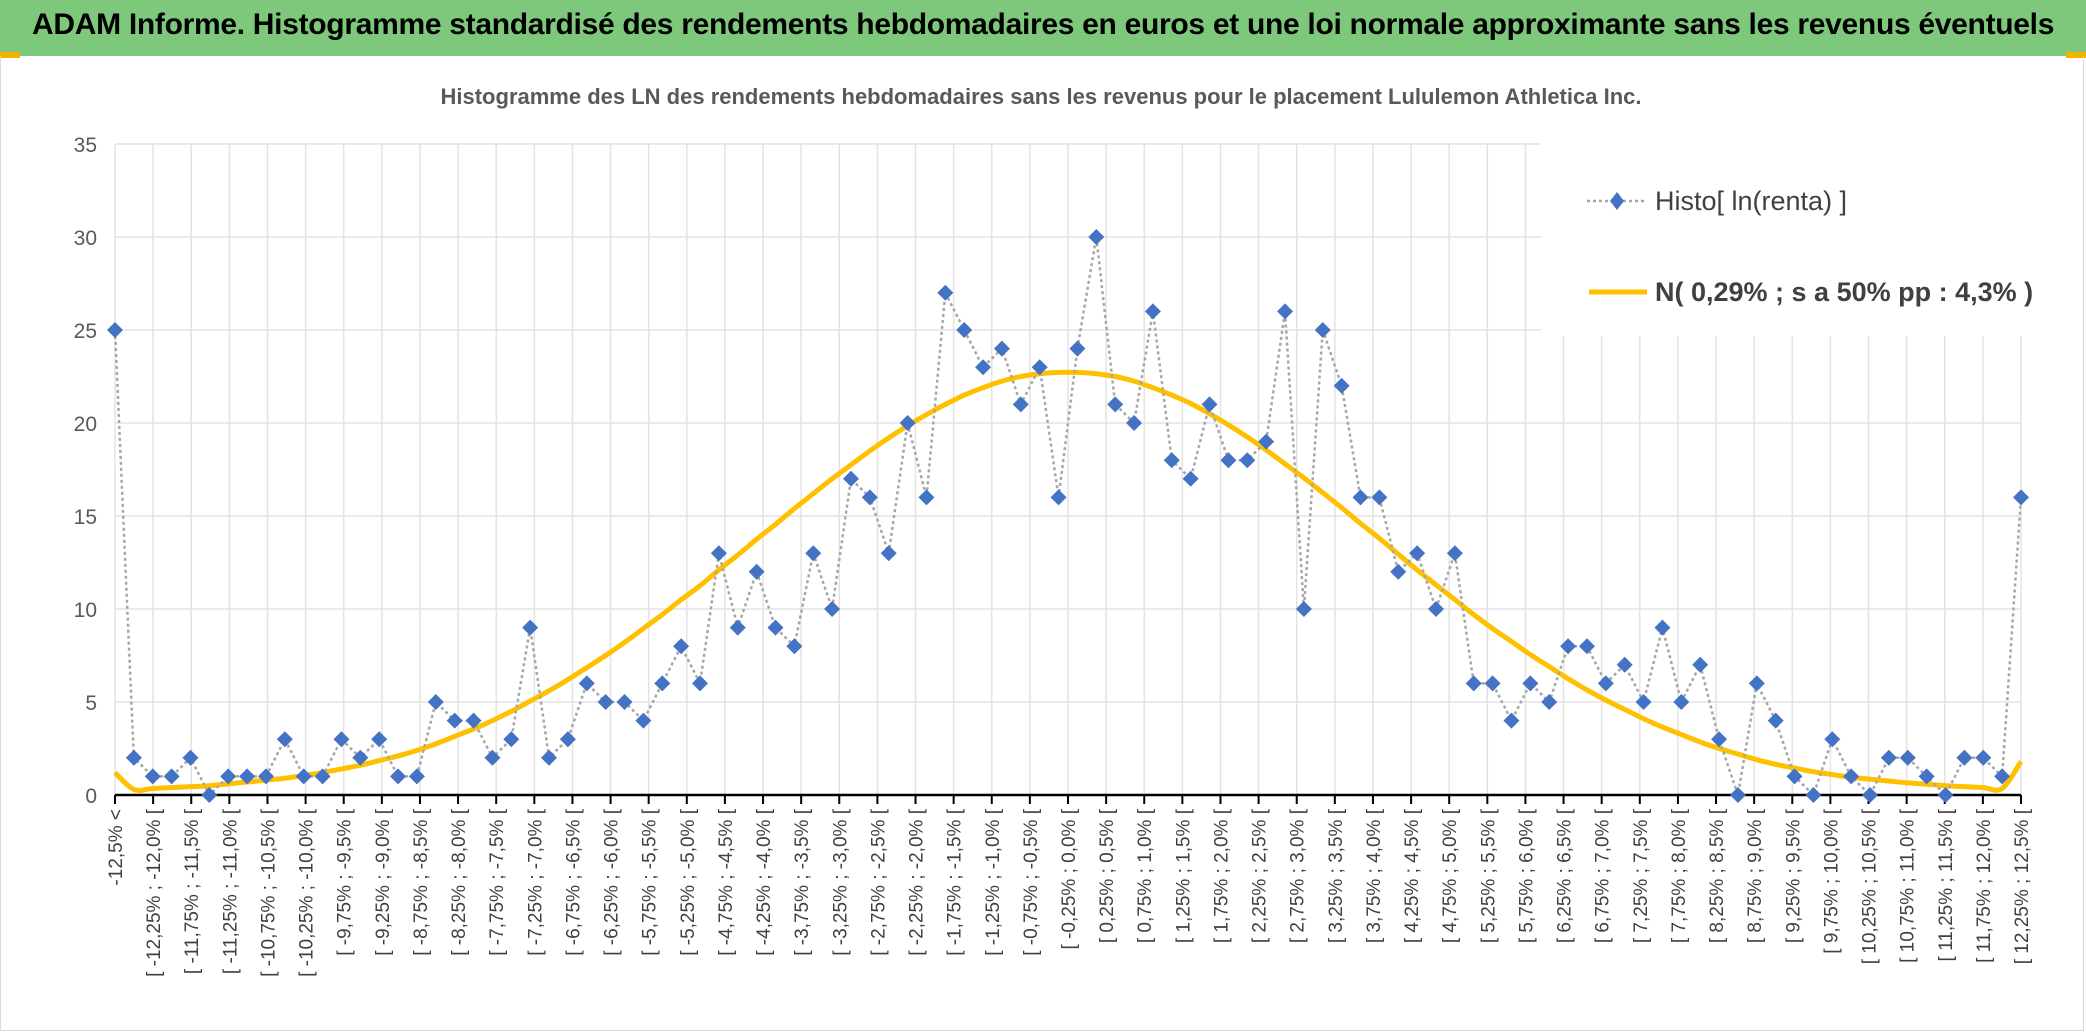 The width and height of the screenshot is (2086, 1033). What do you see at coordinates (421, 882) in the screenshot?
I see `x-tick-label: [ -8,75% ; -8,5% [` at bounding box center [421, 882].